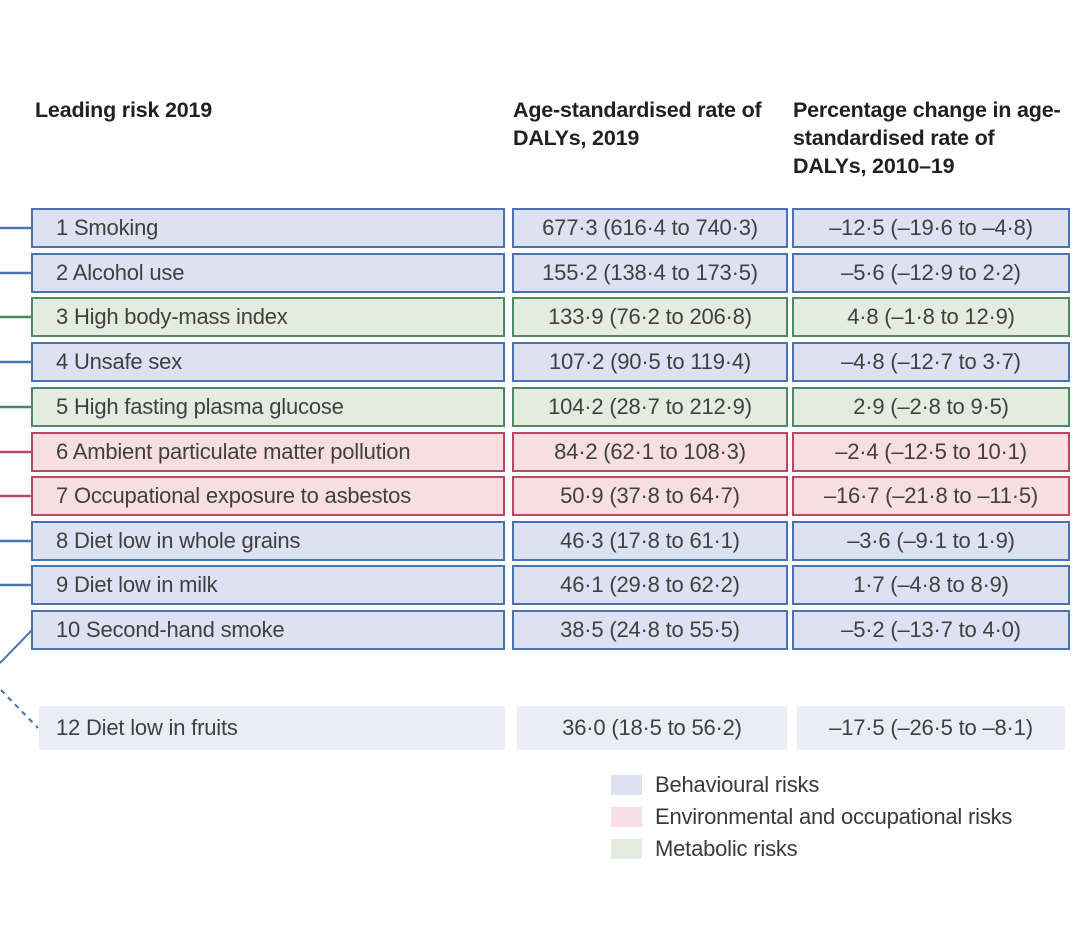 This screenshot has height=950, width=1072. I want to click on daly-rate-value: 46·1 (29·8 to 62·2), so click(650, 584).